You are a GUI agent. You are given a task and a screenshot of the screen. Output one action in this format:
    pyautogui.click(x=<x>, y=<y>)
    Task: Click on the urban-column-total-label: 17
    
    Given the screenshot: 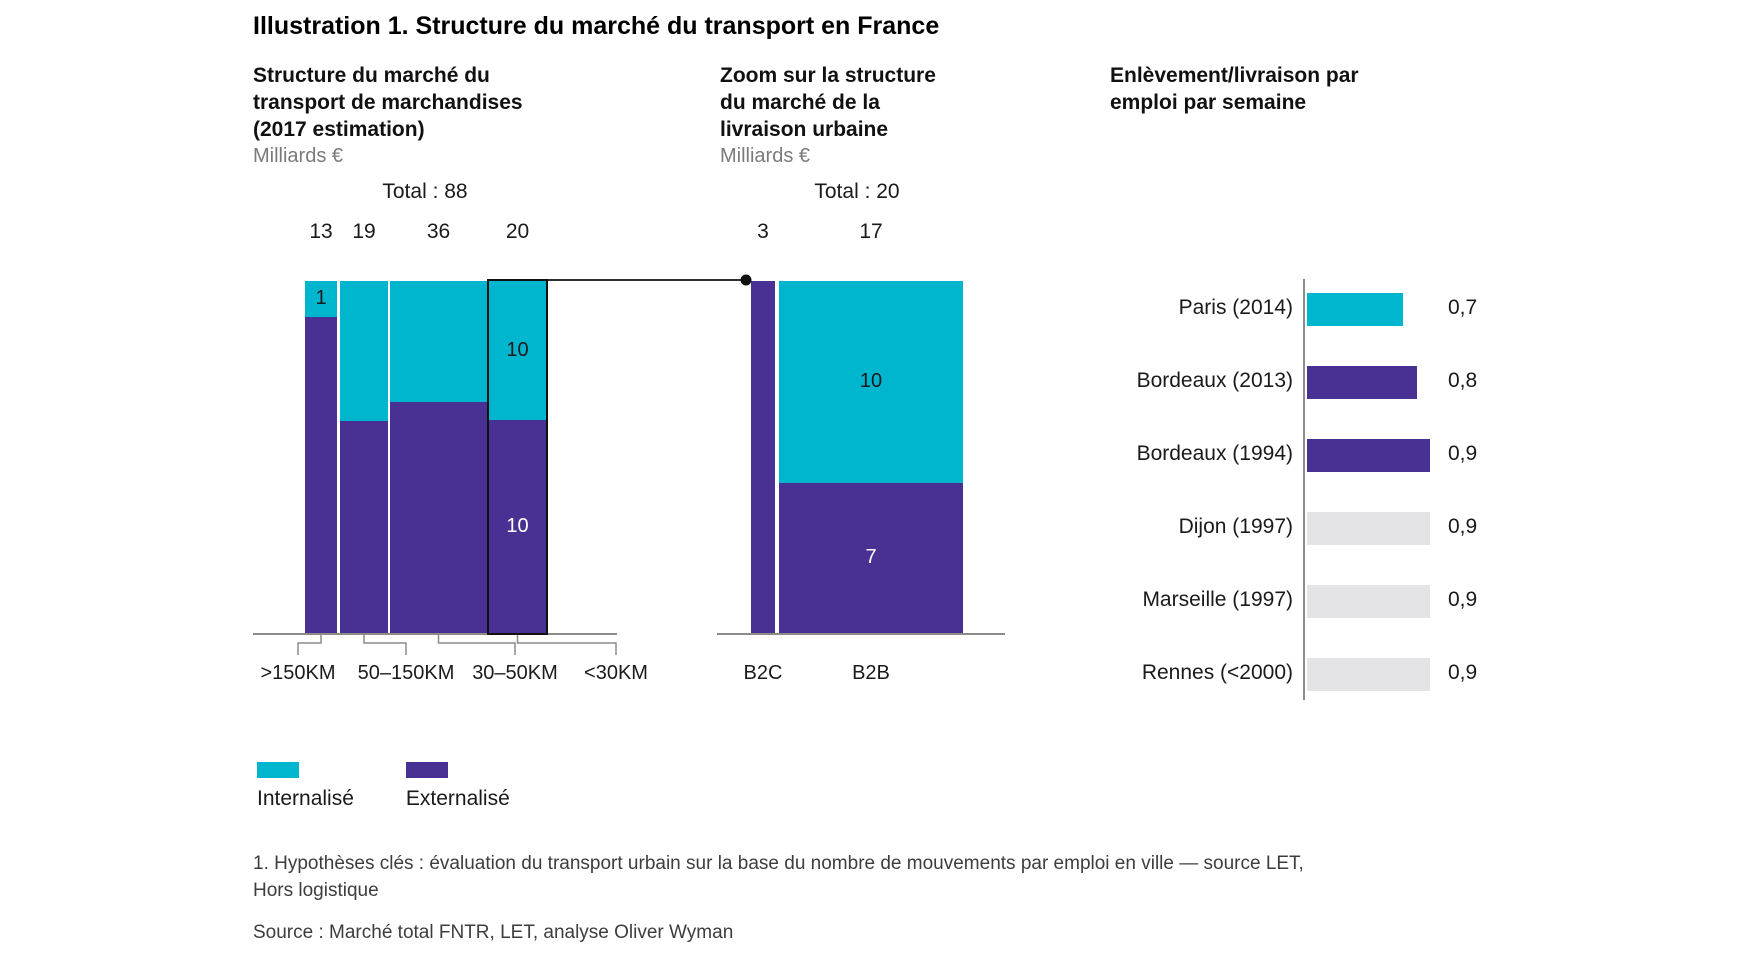 What is the action you would take?
    pyautogui.click(x=871, y=231)
    